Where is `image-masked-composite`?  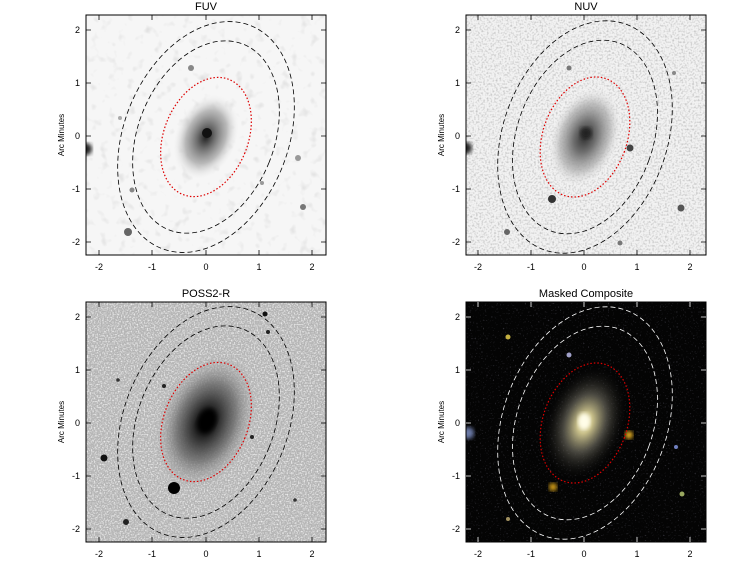 image-masked-composite is located at coordinates (586, 422).